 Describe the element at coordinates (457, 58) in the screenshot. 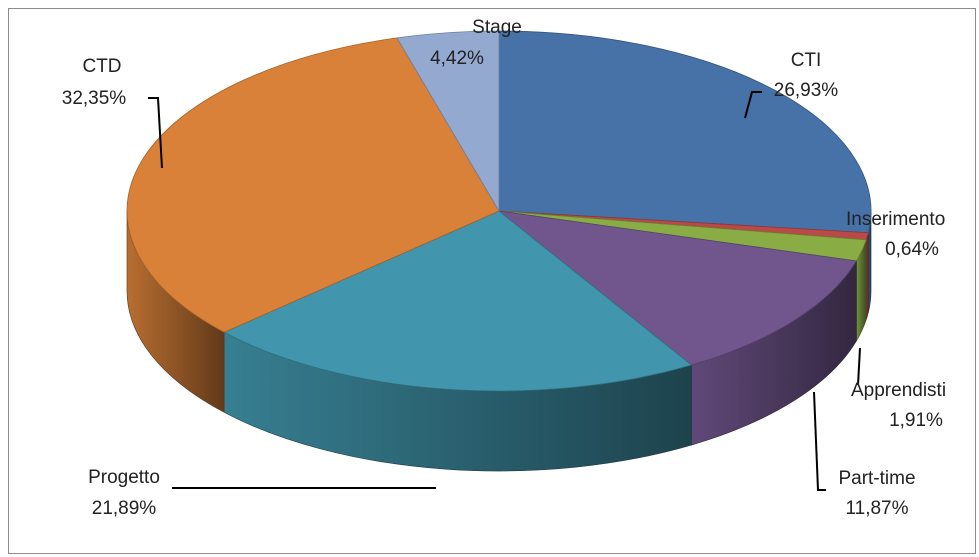

I see `slice-value-stage: 4,42%` at that location.